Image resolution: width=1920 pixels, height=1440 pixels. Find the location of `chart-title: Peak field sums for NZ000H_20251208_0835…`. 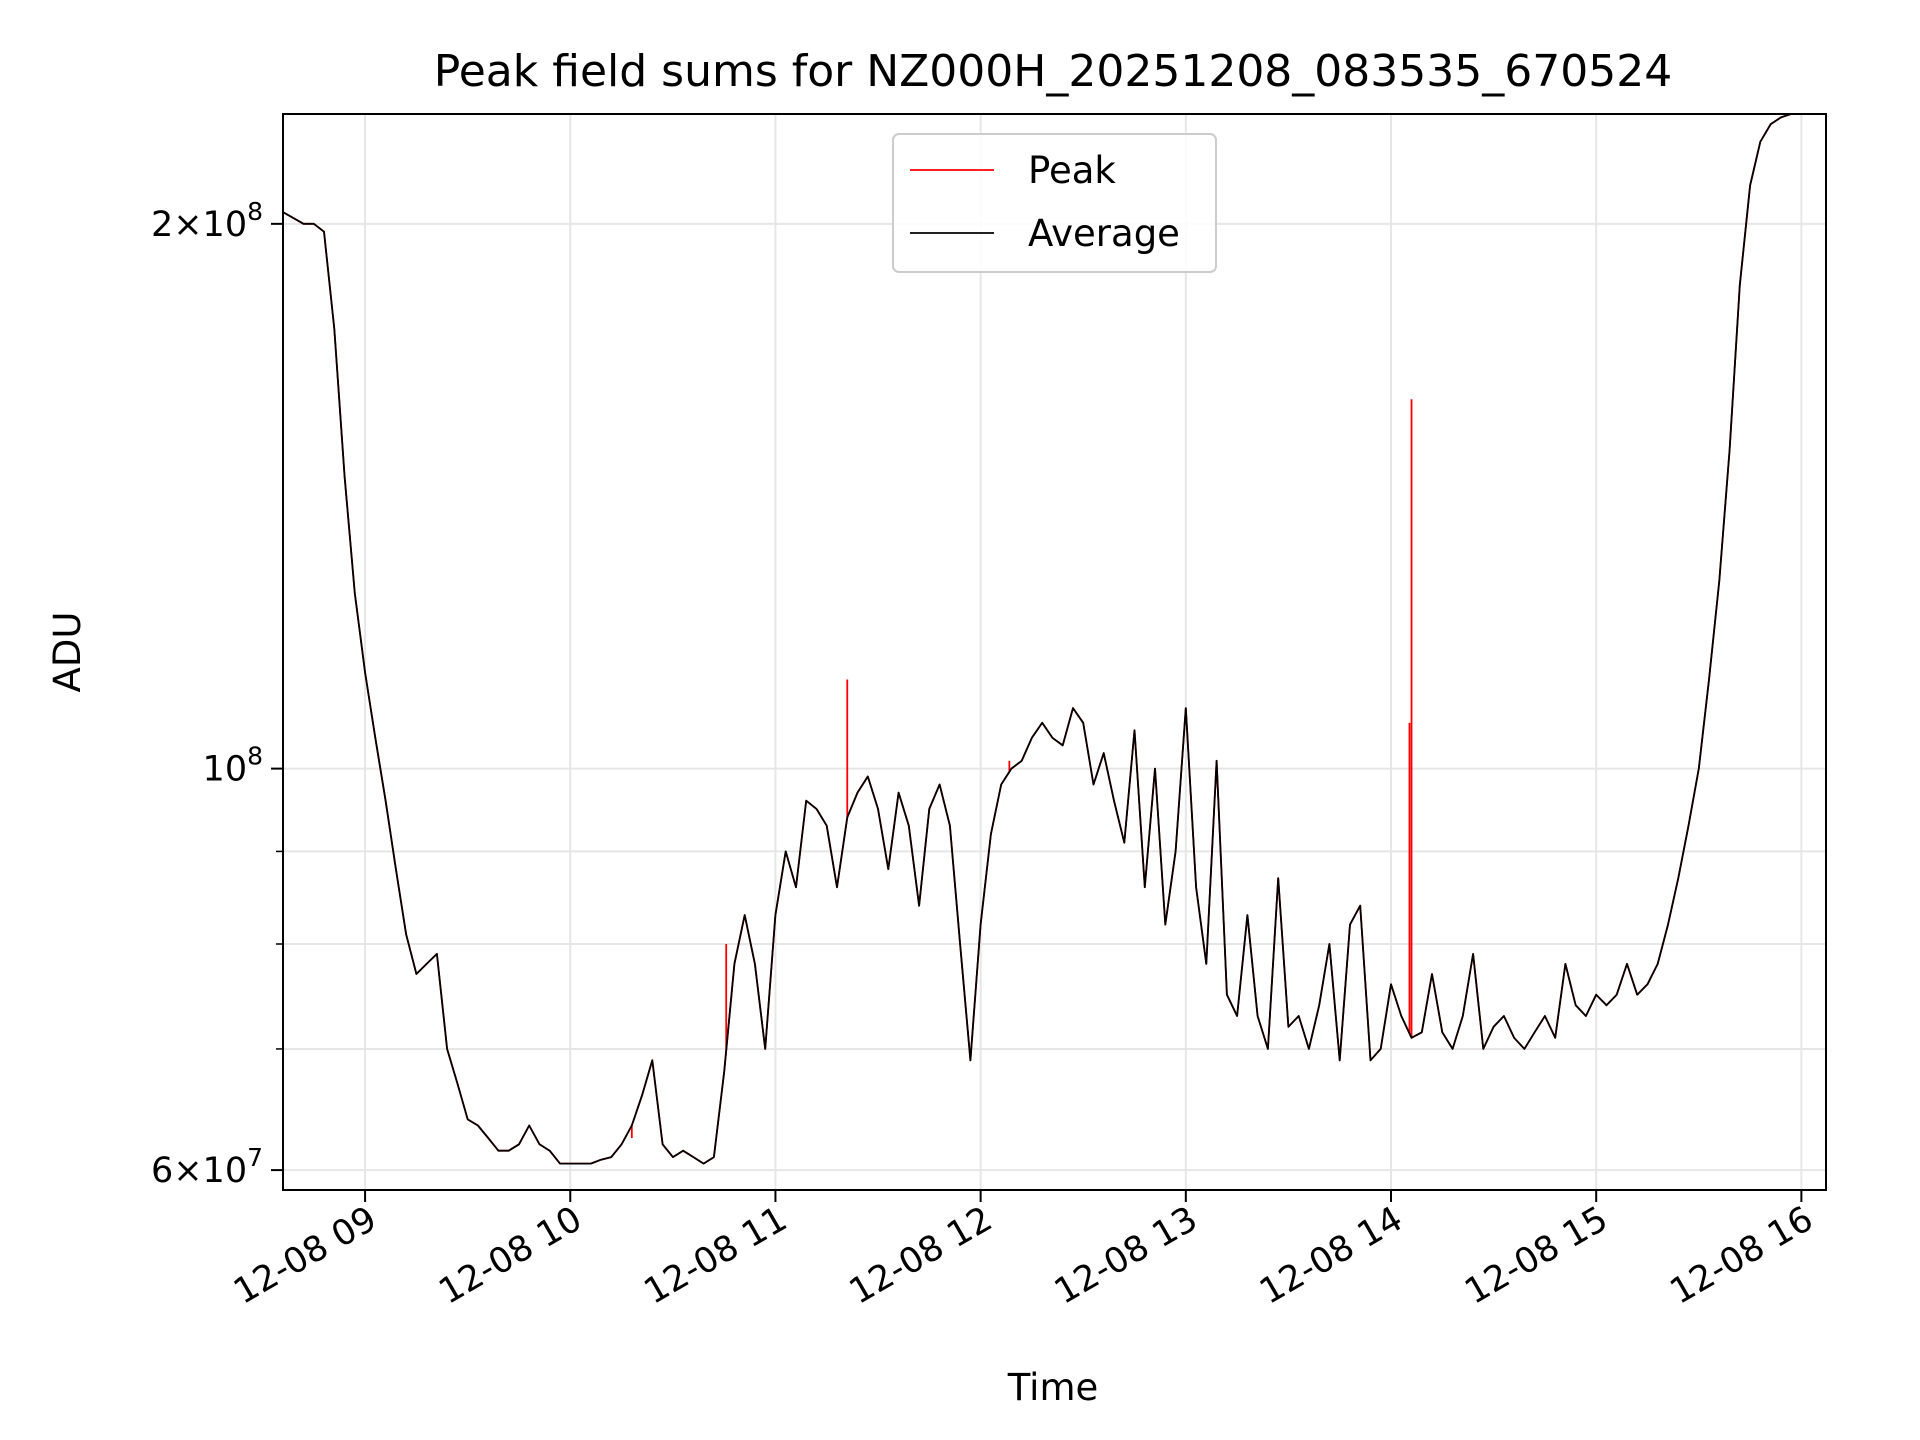

chart-title: Peak field sums for NZ000H_20251208_0835… is located at coordinates (1053, 71).